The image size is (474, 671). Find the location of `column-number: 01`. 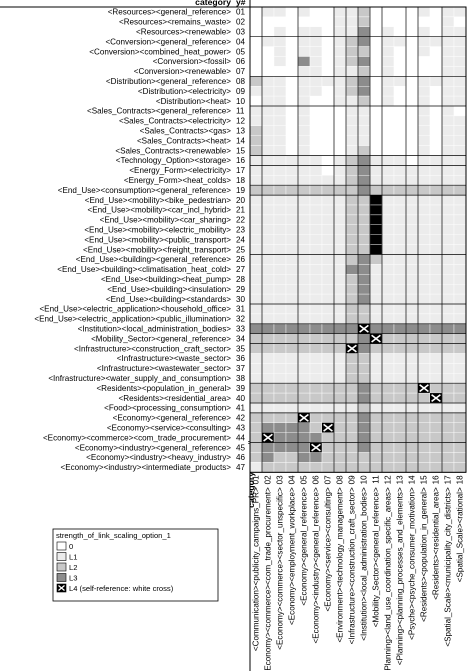

column-number: 01 is located at coordinates (256, 480).